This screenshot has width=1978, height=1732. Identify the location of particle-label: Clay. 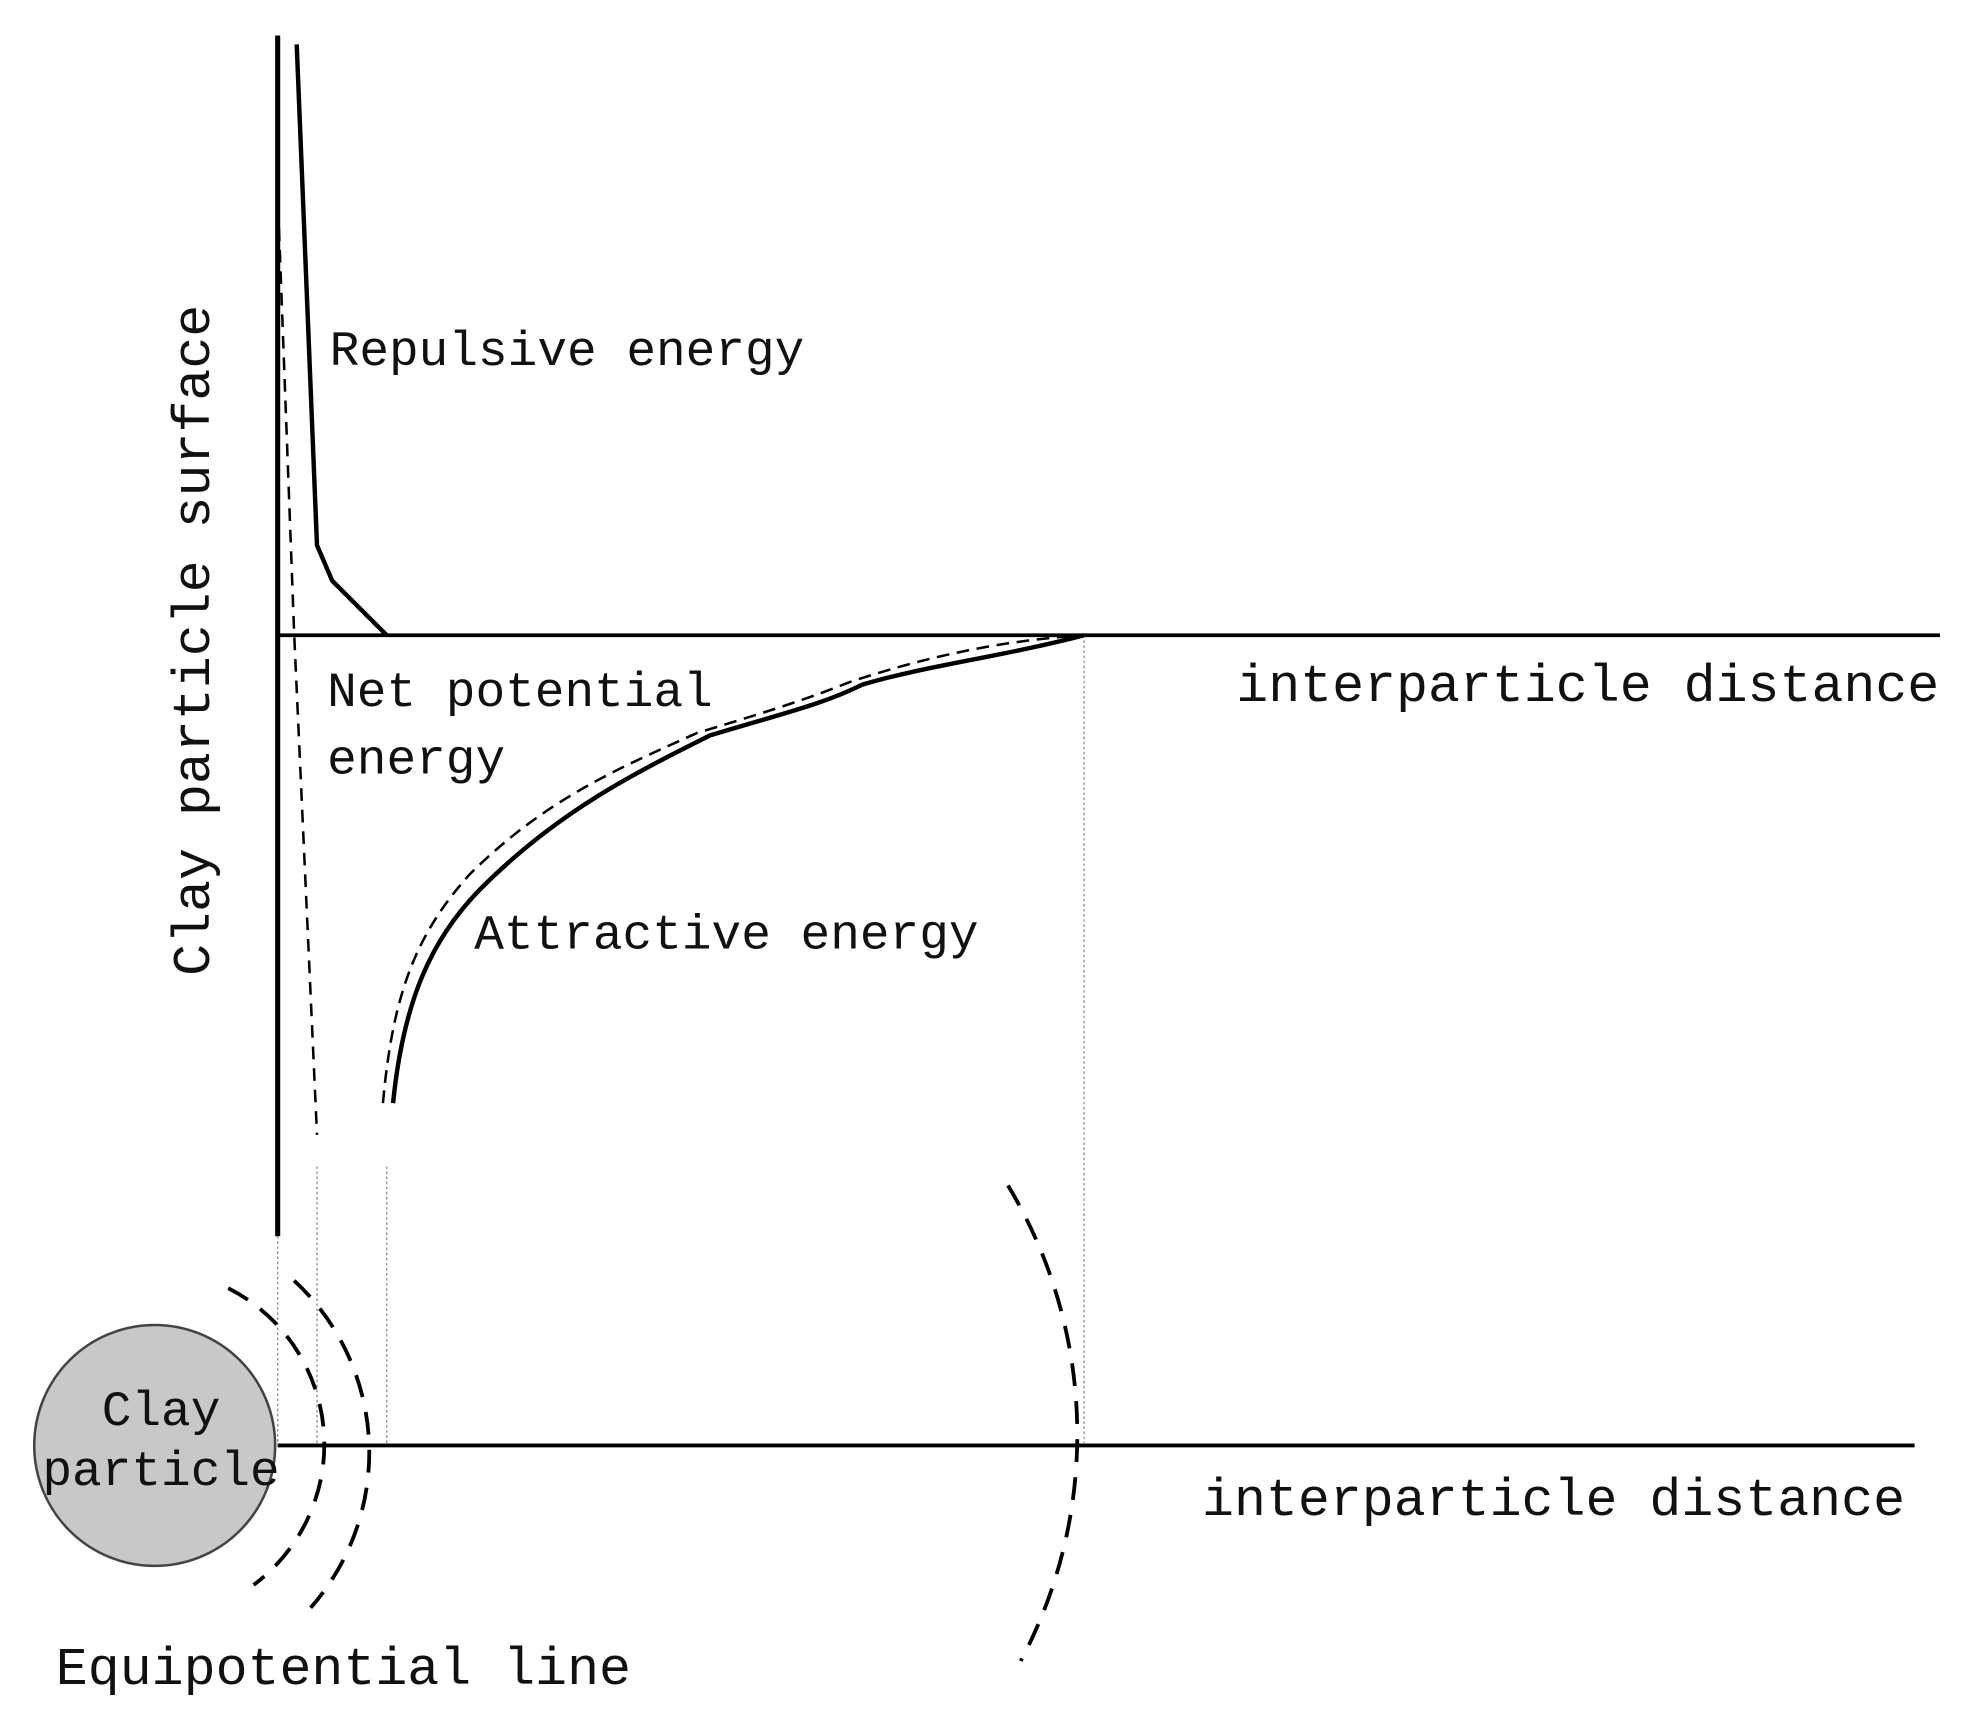
(161, 1412).